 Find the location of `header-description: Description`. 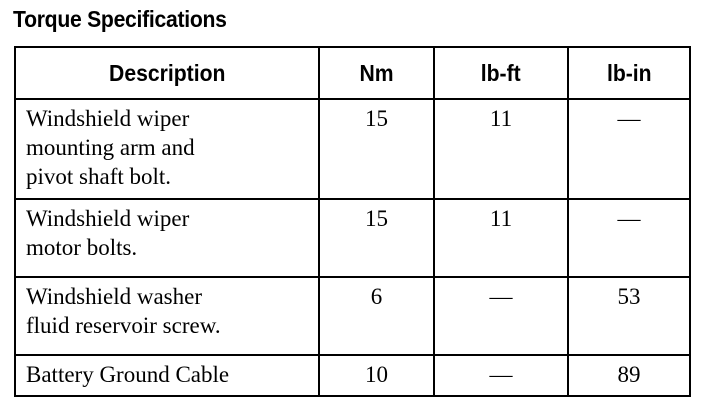

header-description: Description is located at coordinates (167, 73).